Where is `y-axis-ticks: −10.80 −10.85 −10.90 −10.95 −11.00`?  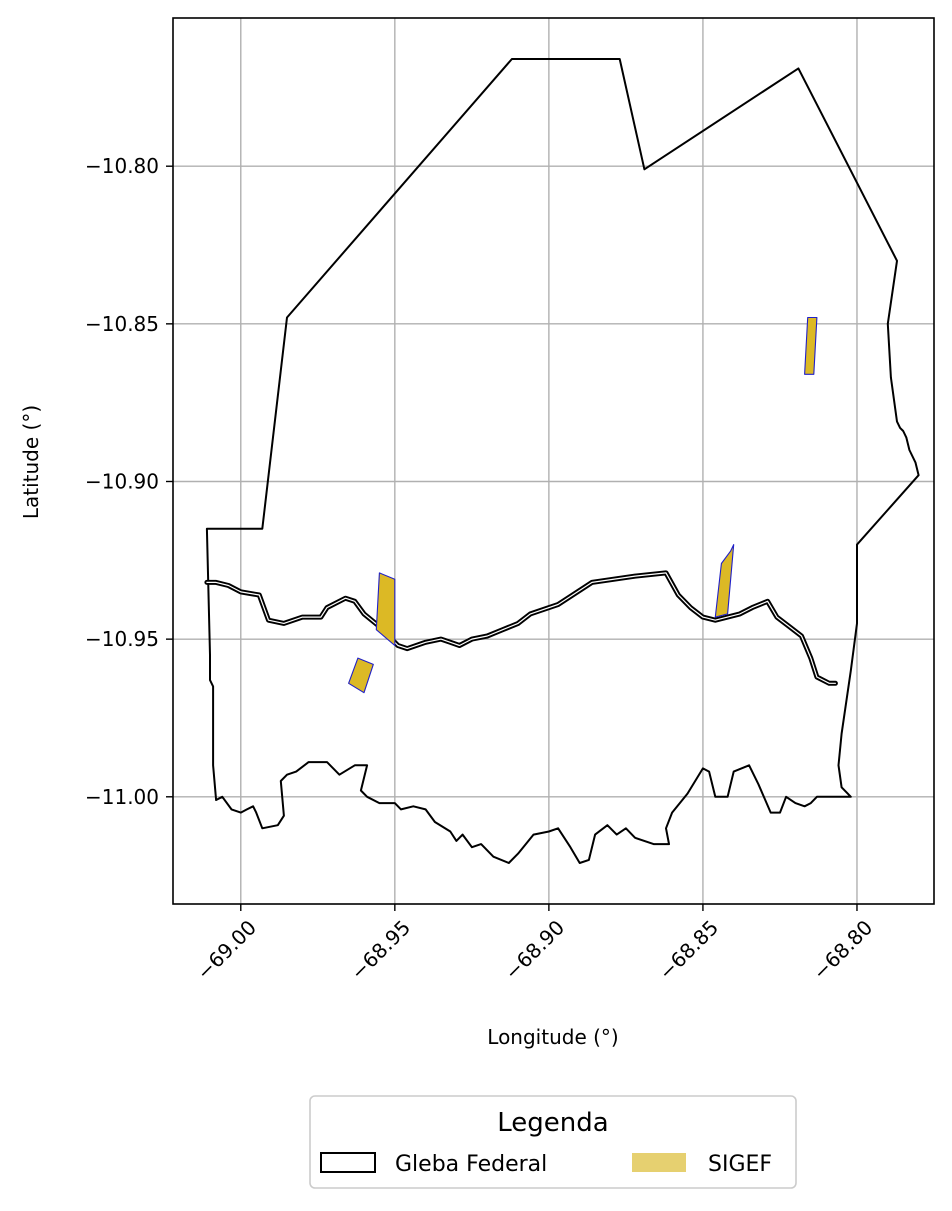 y-axis-ticks: −10.80 −10.85 −10.90 −10.95 −11.00 is located at coordinates (129, 481).